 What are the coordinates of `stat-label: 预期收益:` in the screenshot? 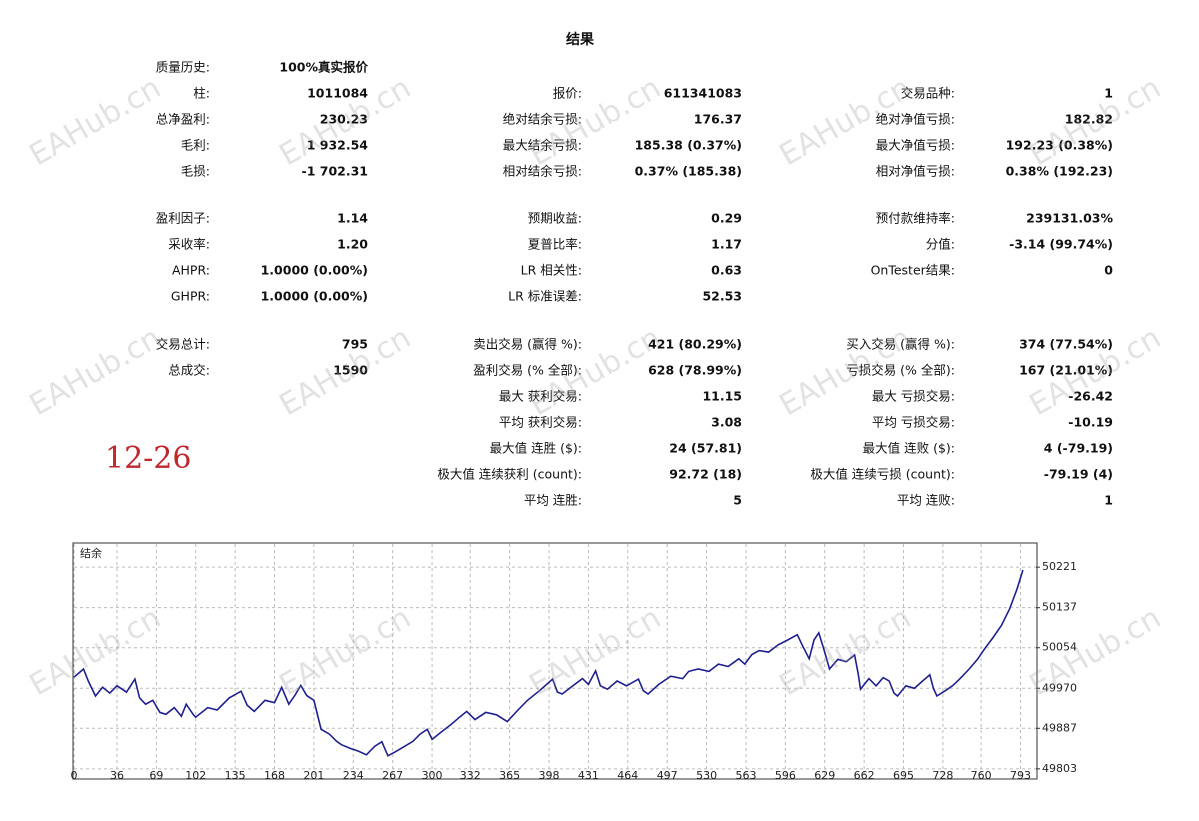 It's located at (555, 218).